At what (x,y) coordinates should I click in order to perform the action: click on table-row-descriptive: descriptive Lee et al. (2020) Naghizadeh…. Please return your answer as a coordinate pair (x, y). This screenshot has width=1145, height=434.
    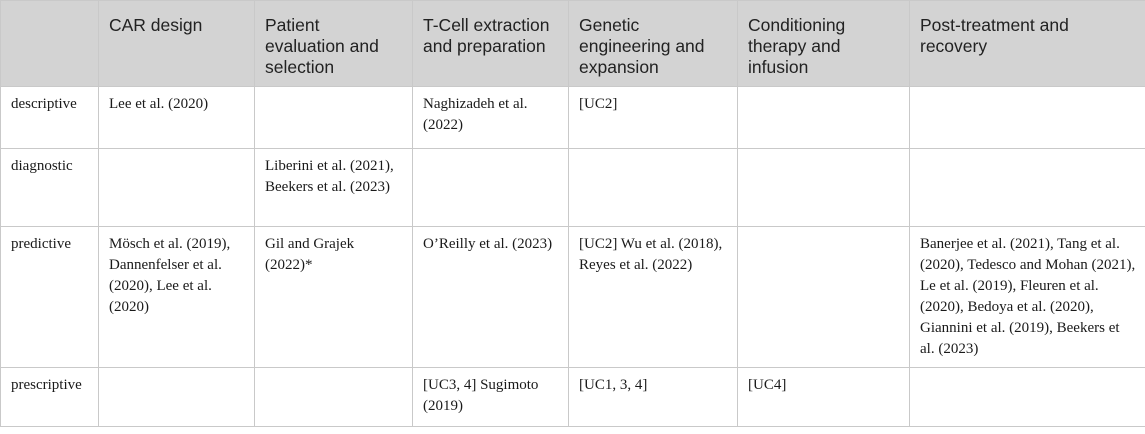
    Looking at the image, I should click on (572, 117).